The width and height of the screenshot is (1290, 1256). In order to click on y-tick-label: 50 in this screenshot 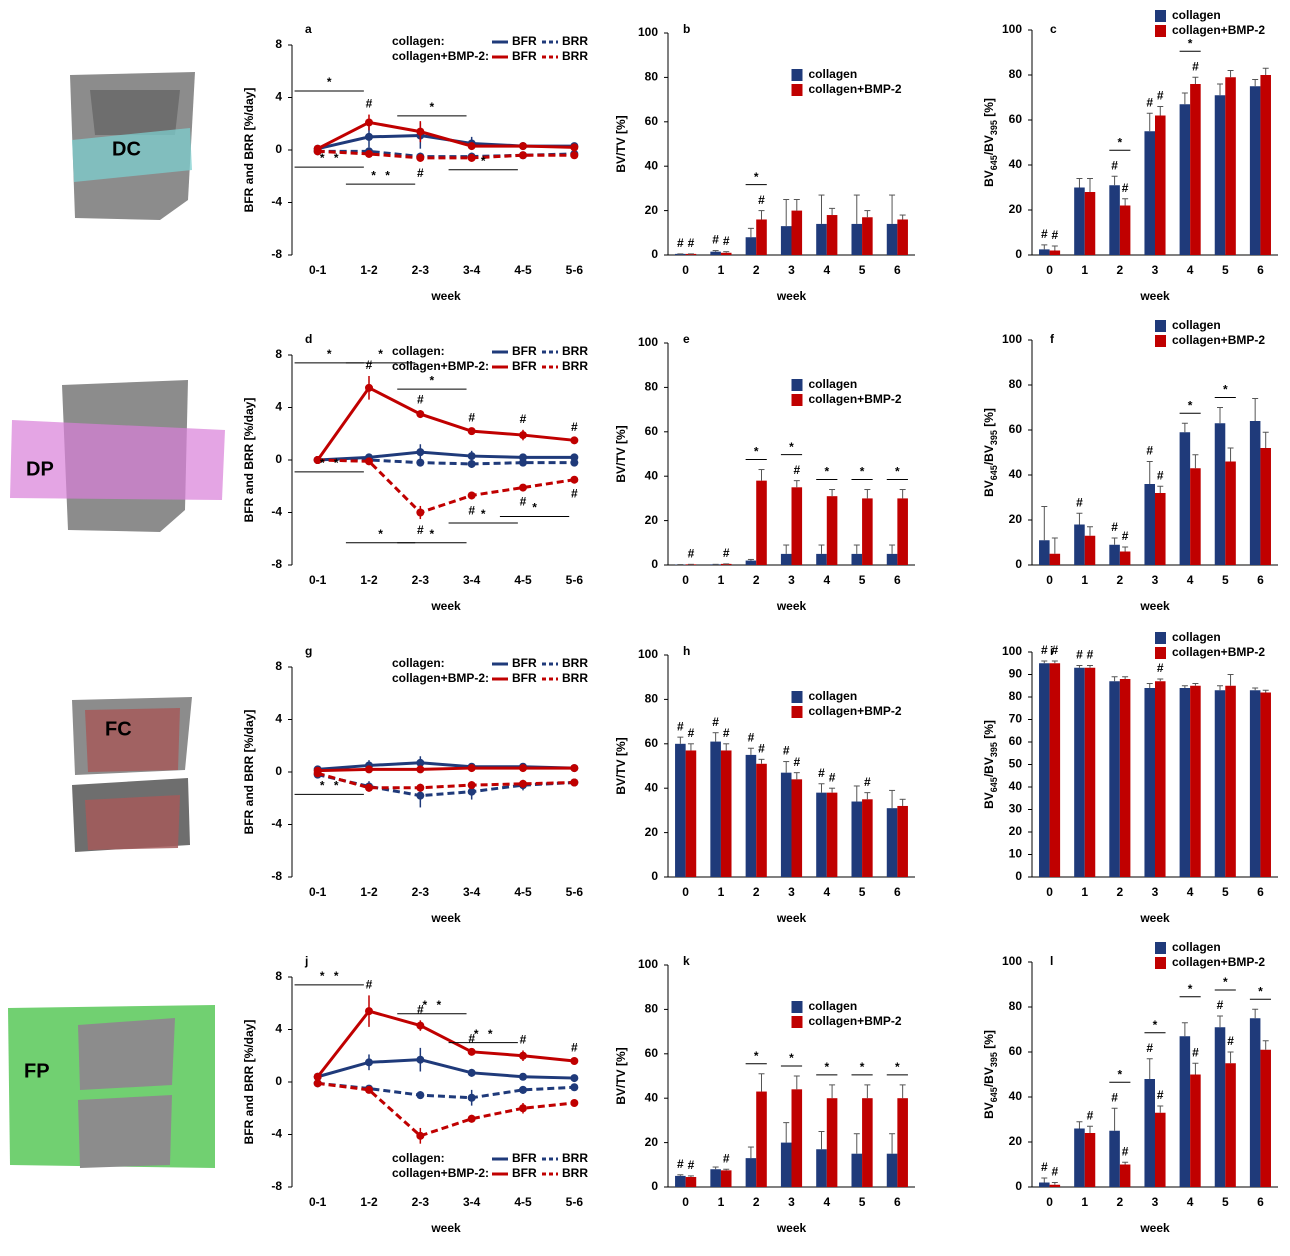, I will do `click(1016, 764)`.